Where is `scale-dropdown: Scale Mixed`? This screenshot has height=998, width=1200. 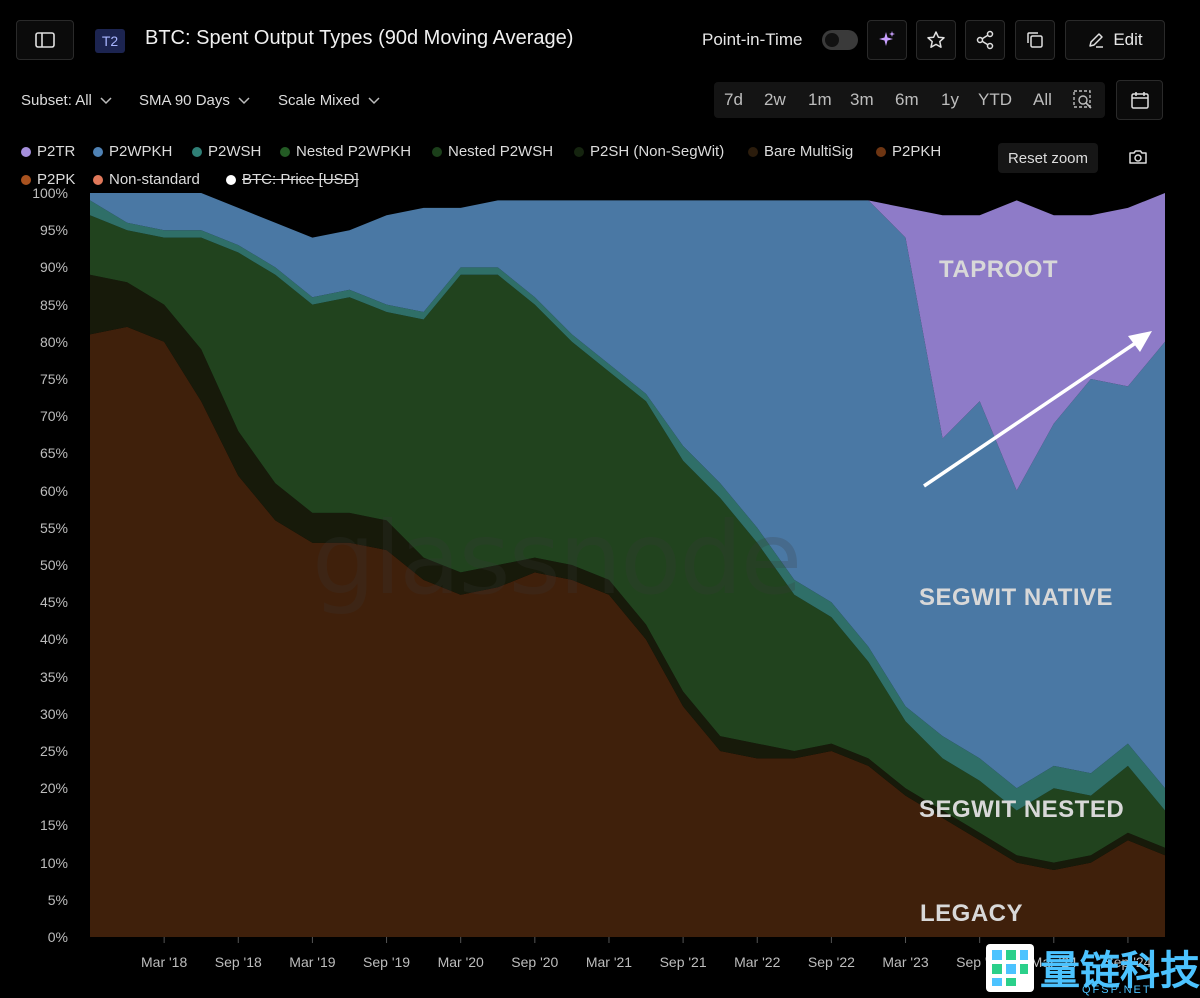
scale-dropdown: Scale Mixed is located at coordinates (329, 100).